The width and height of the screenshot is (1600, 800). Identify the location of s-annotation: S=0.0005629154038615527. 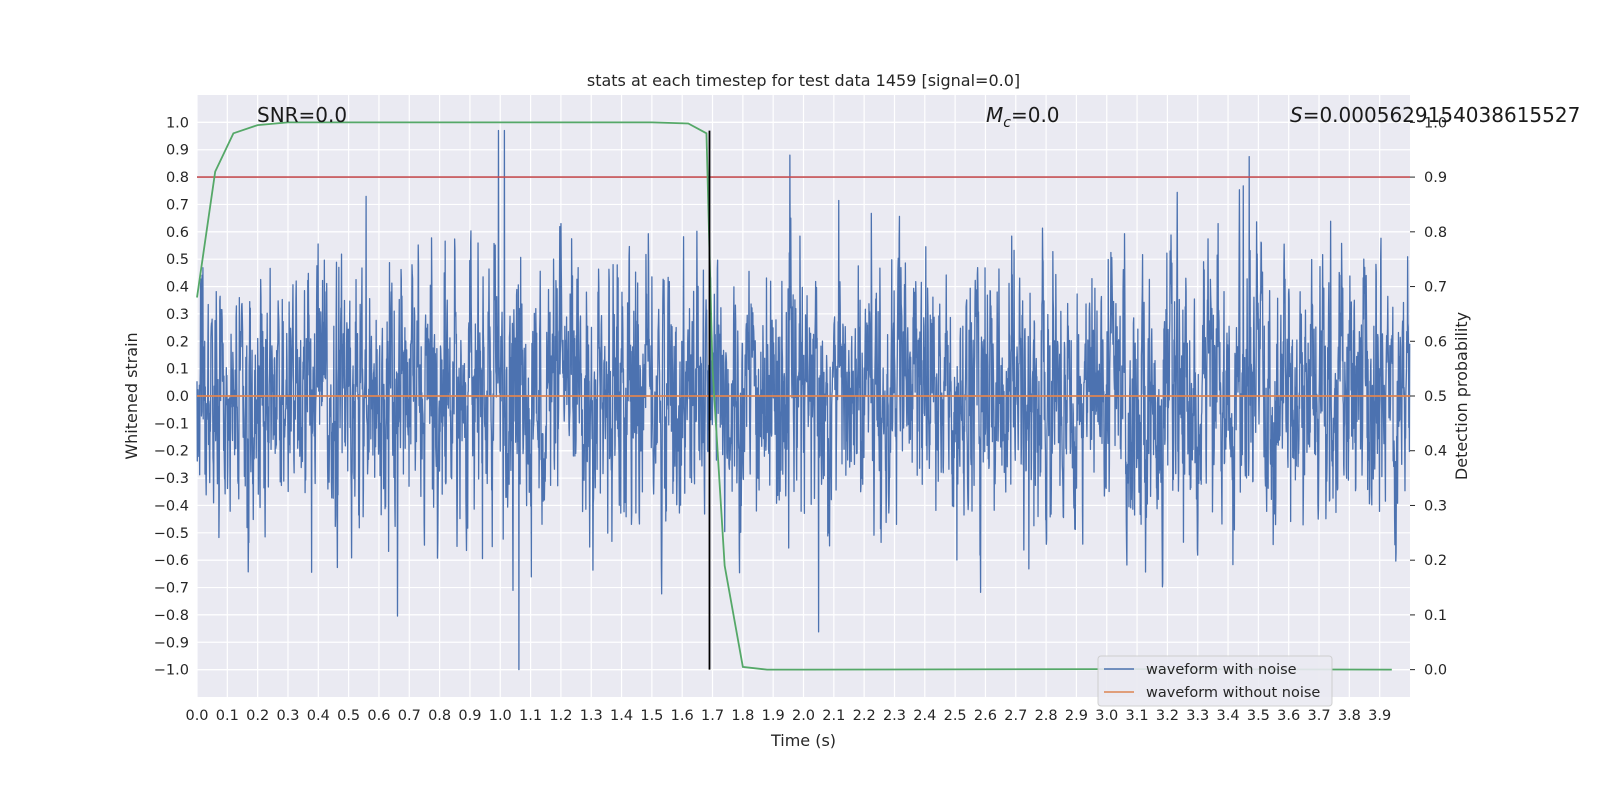
(1435, 115).